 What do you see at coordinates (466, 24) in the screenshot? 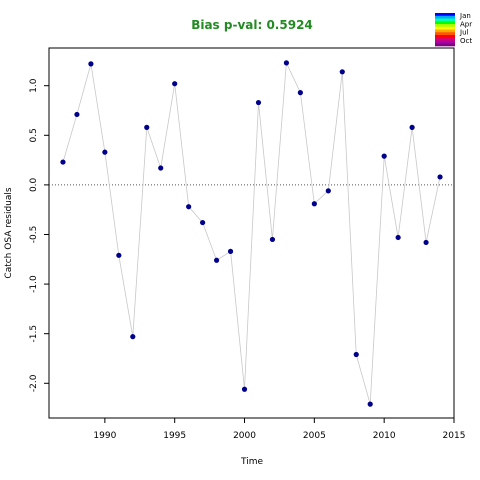
I see `legend-month-label: Apr` at bounding box center [466, 24].